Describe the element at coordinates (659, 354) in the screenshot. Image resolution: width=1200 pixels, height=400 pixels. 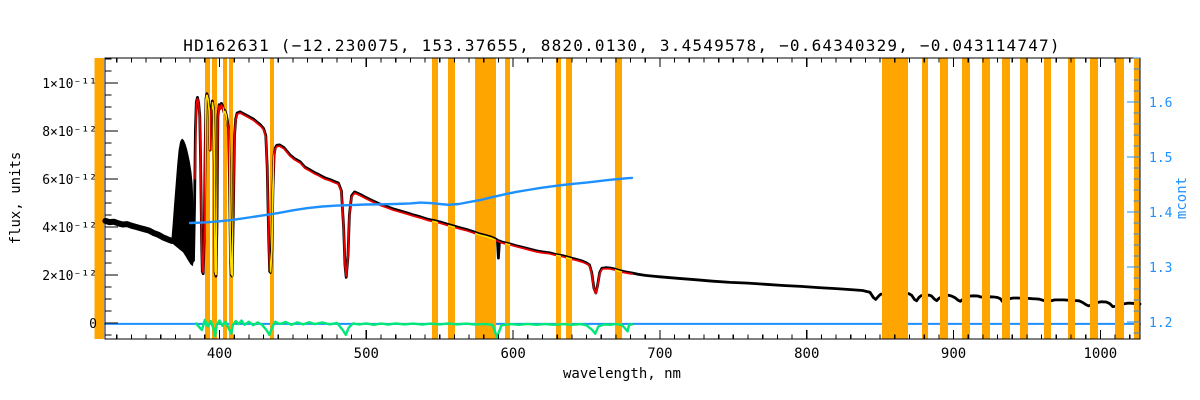
I see `wavelength-tick-label: 700` at that location.